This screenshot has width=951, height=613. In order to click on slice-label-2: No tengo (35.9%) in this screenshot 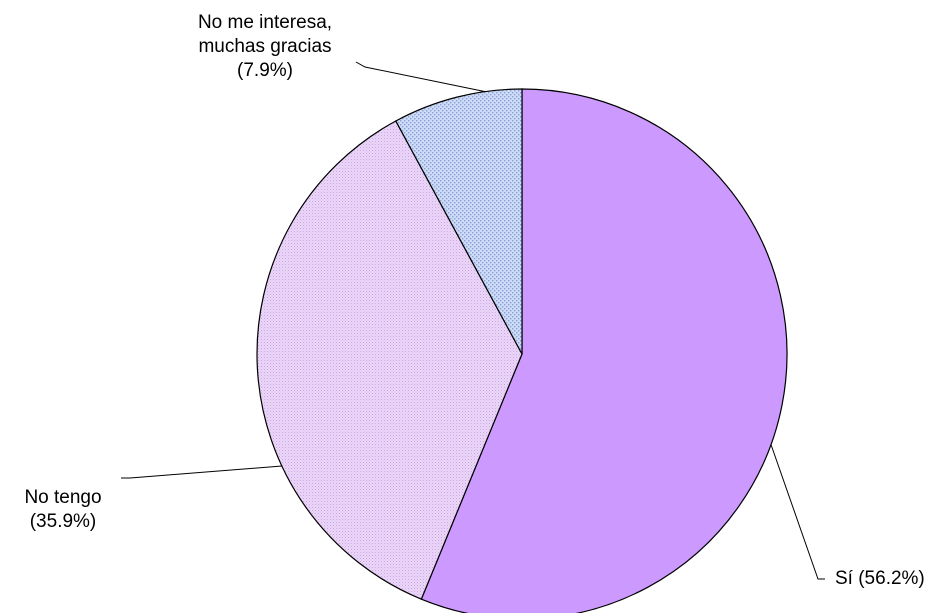, I will do `click(62, 509)`.